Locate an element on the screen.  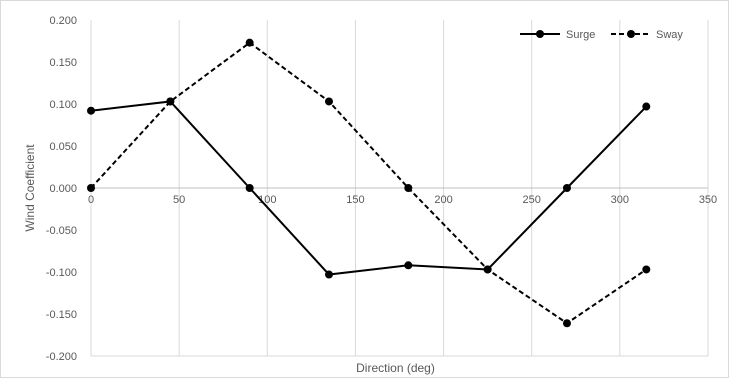
x-tick-label: 350 is located at coordinates (708, 200).